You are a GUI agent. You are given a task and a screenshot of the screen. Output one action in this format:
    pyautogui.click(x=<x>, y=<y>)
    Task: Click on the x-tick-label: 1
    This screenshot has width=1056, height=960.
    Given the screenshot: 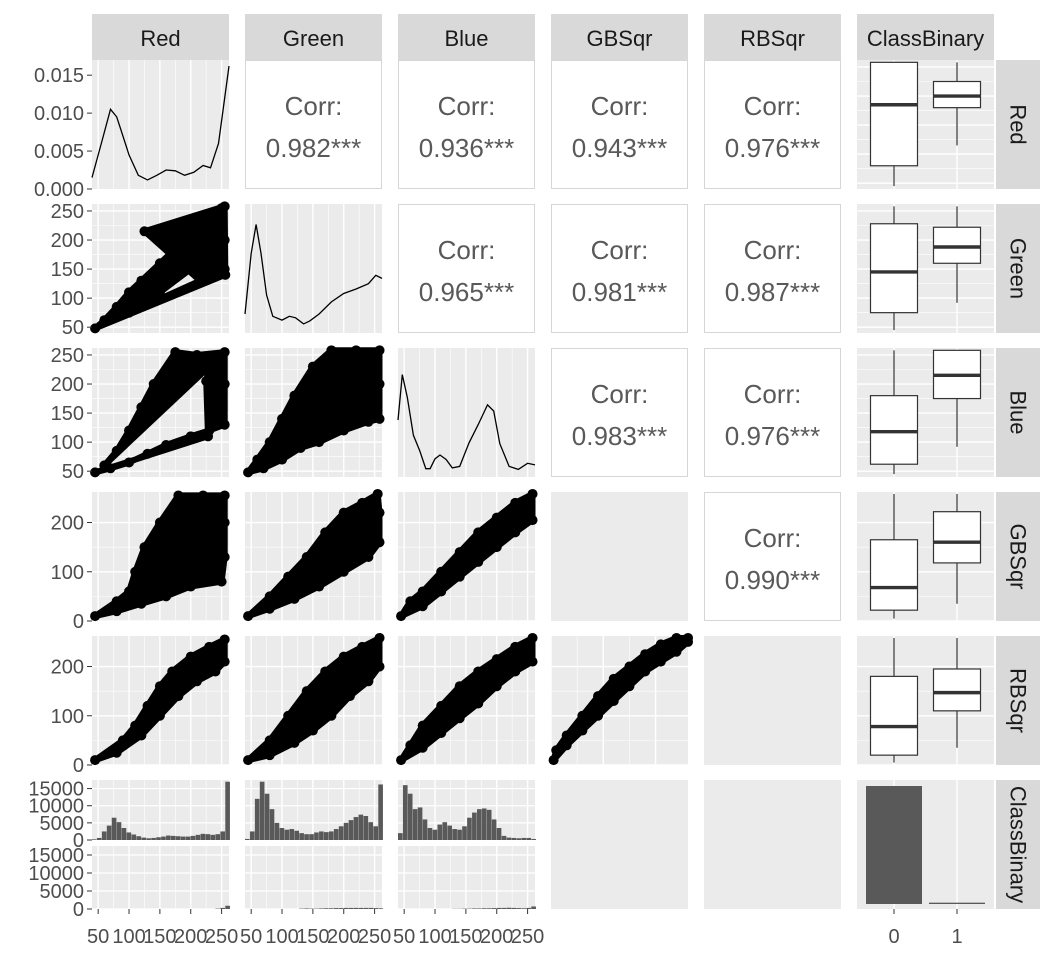 What is the action you would take?
    pyautogui.click(x=956, y=937)
    